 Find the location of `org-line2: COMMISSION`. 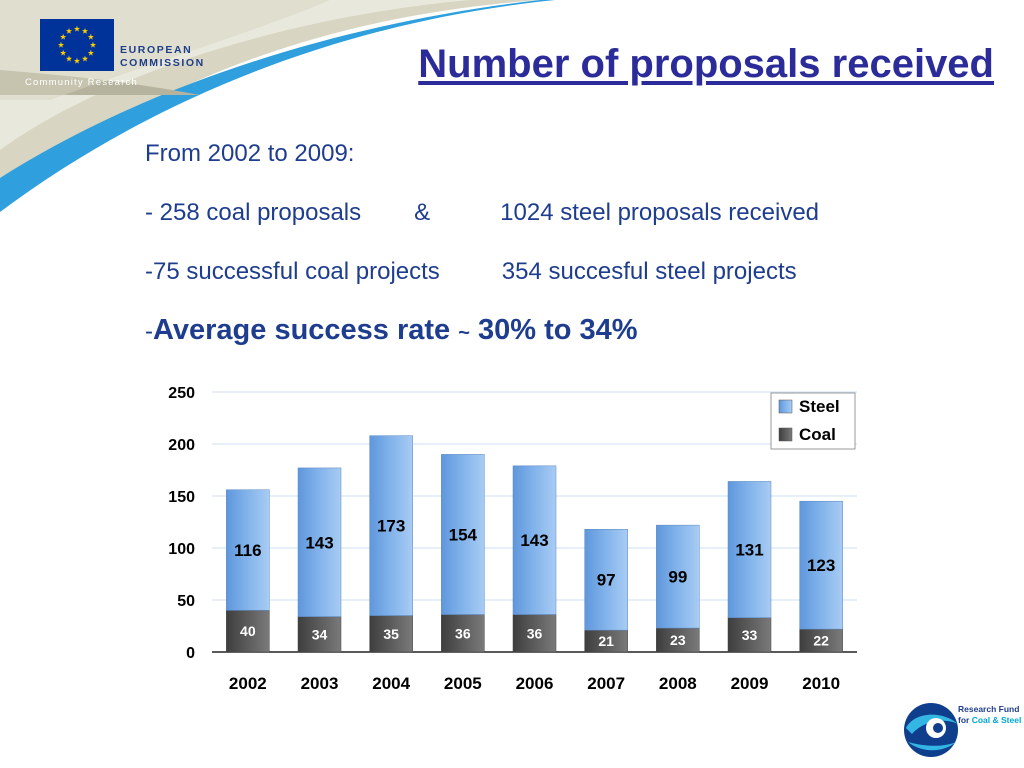

org-line2: COMMISSION is located at coordinates (162, 63).